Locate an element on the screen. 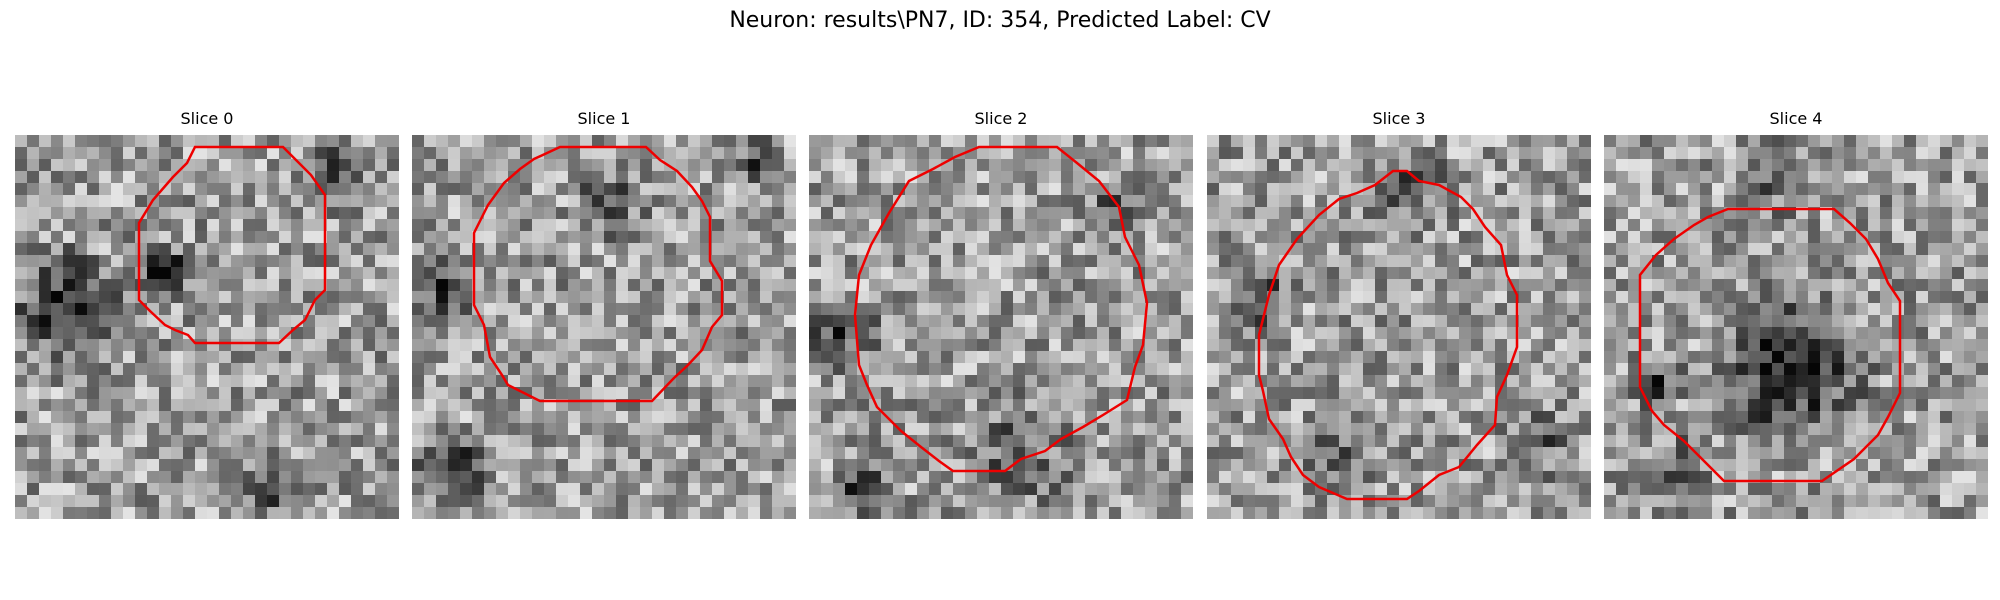  slice-title: Slice 4 is located at coordinates (1796, 118).